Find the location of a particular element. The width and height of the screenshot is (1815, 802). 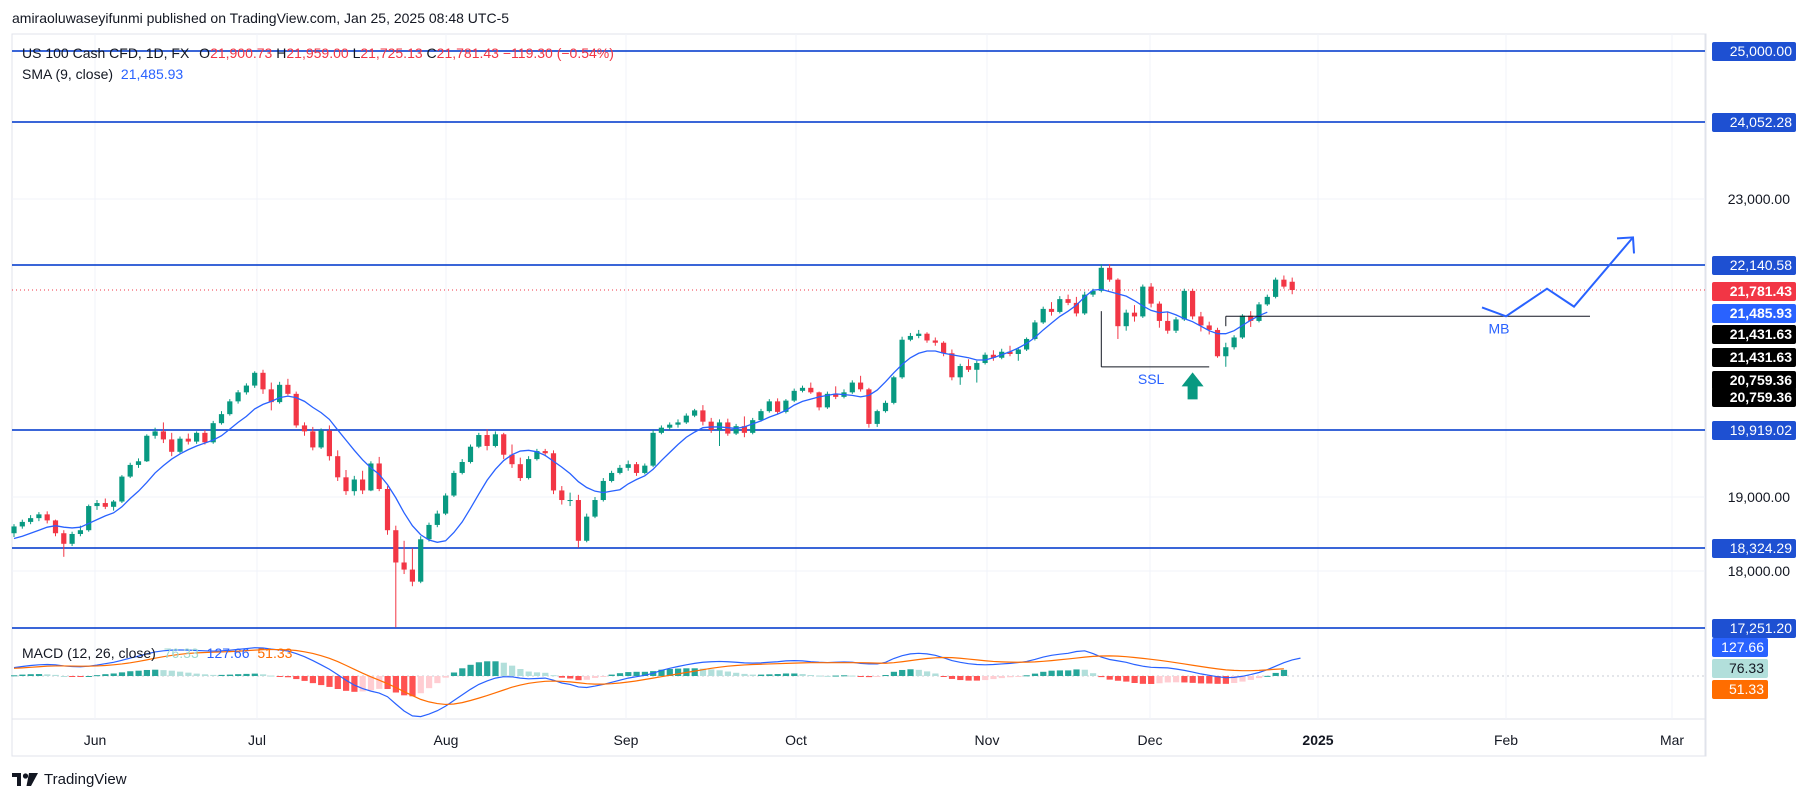

tradingview-logo: TradingView is located at coordinates (69, 779).